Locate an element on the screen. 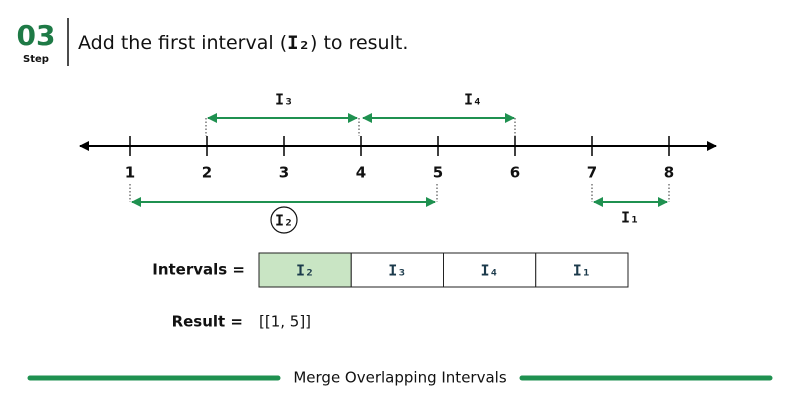 Image resolution: width=800 pixels, height=400 pixels. cell-label: I₄ is located at coordinates (489, 271).